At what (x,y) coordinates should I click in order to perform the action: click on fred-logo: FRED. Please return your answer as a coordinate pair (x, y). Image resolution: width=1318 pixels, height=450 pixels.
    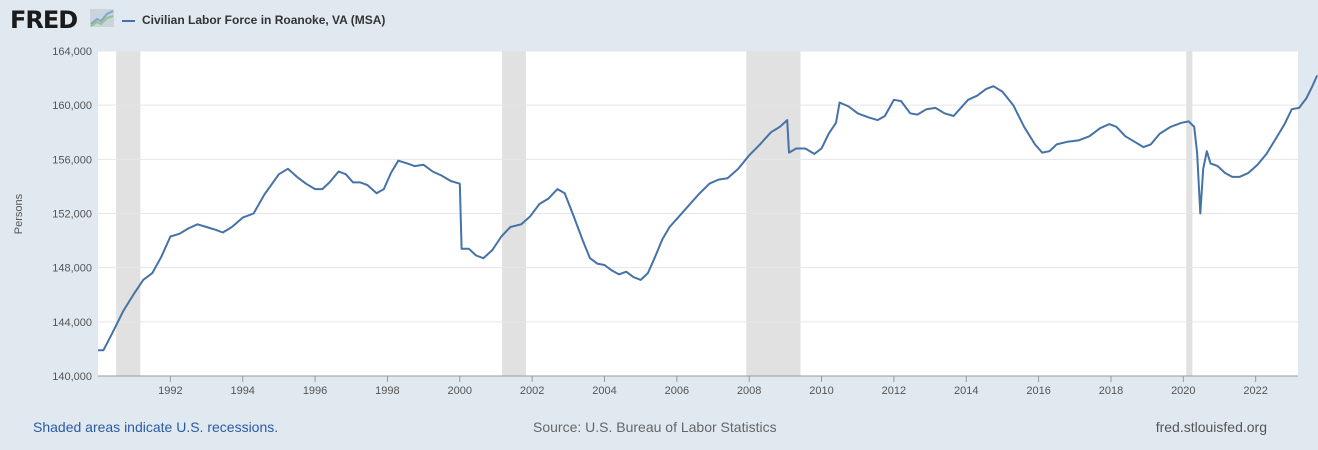
    Looking at the image, I should click on (44, 20).